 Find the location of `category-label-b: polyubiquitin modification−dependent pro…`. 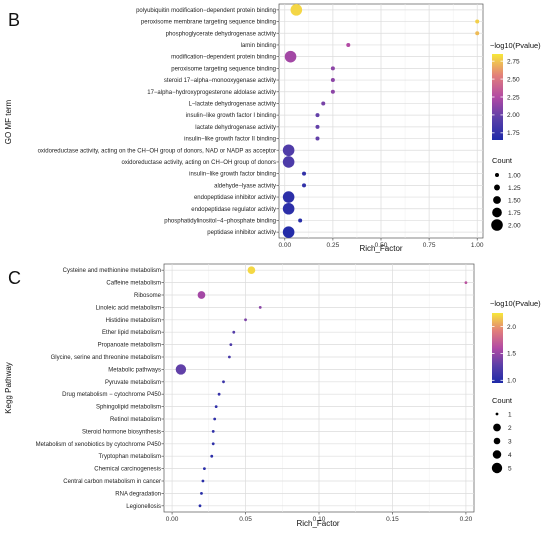

category-label-b: polyubiquitin modification−dependent pro… is located at coordinates (206, 11).